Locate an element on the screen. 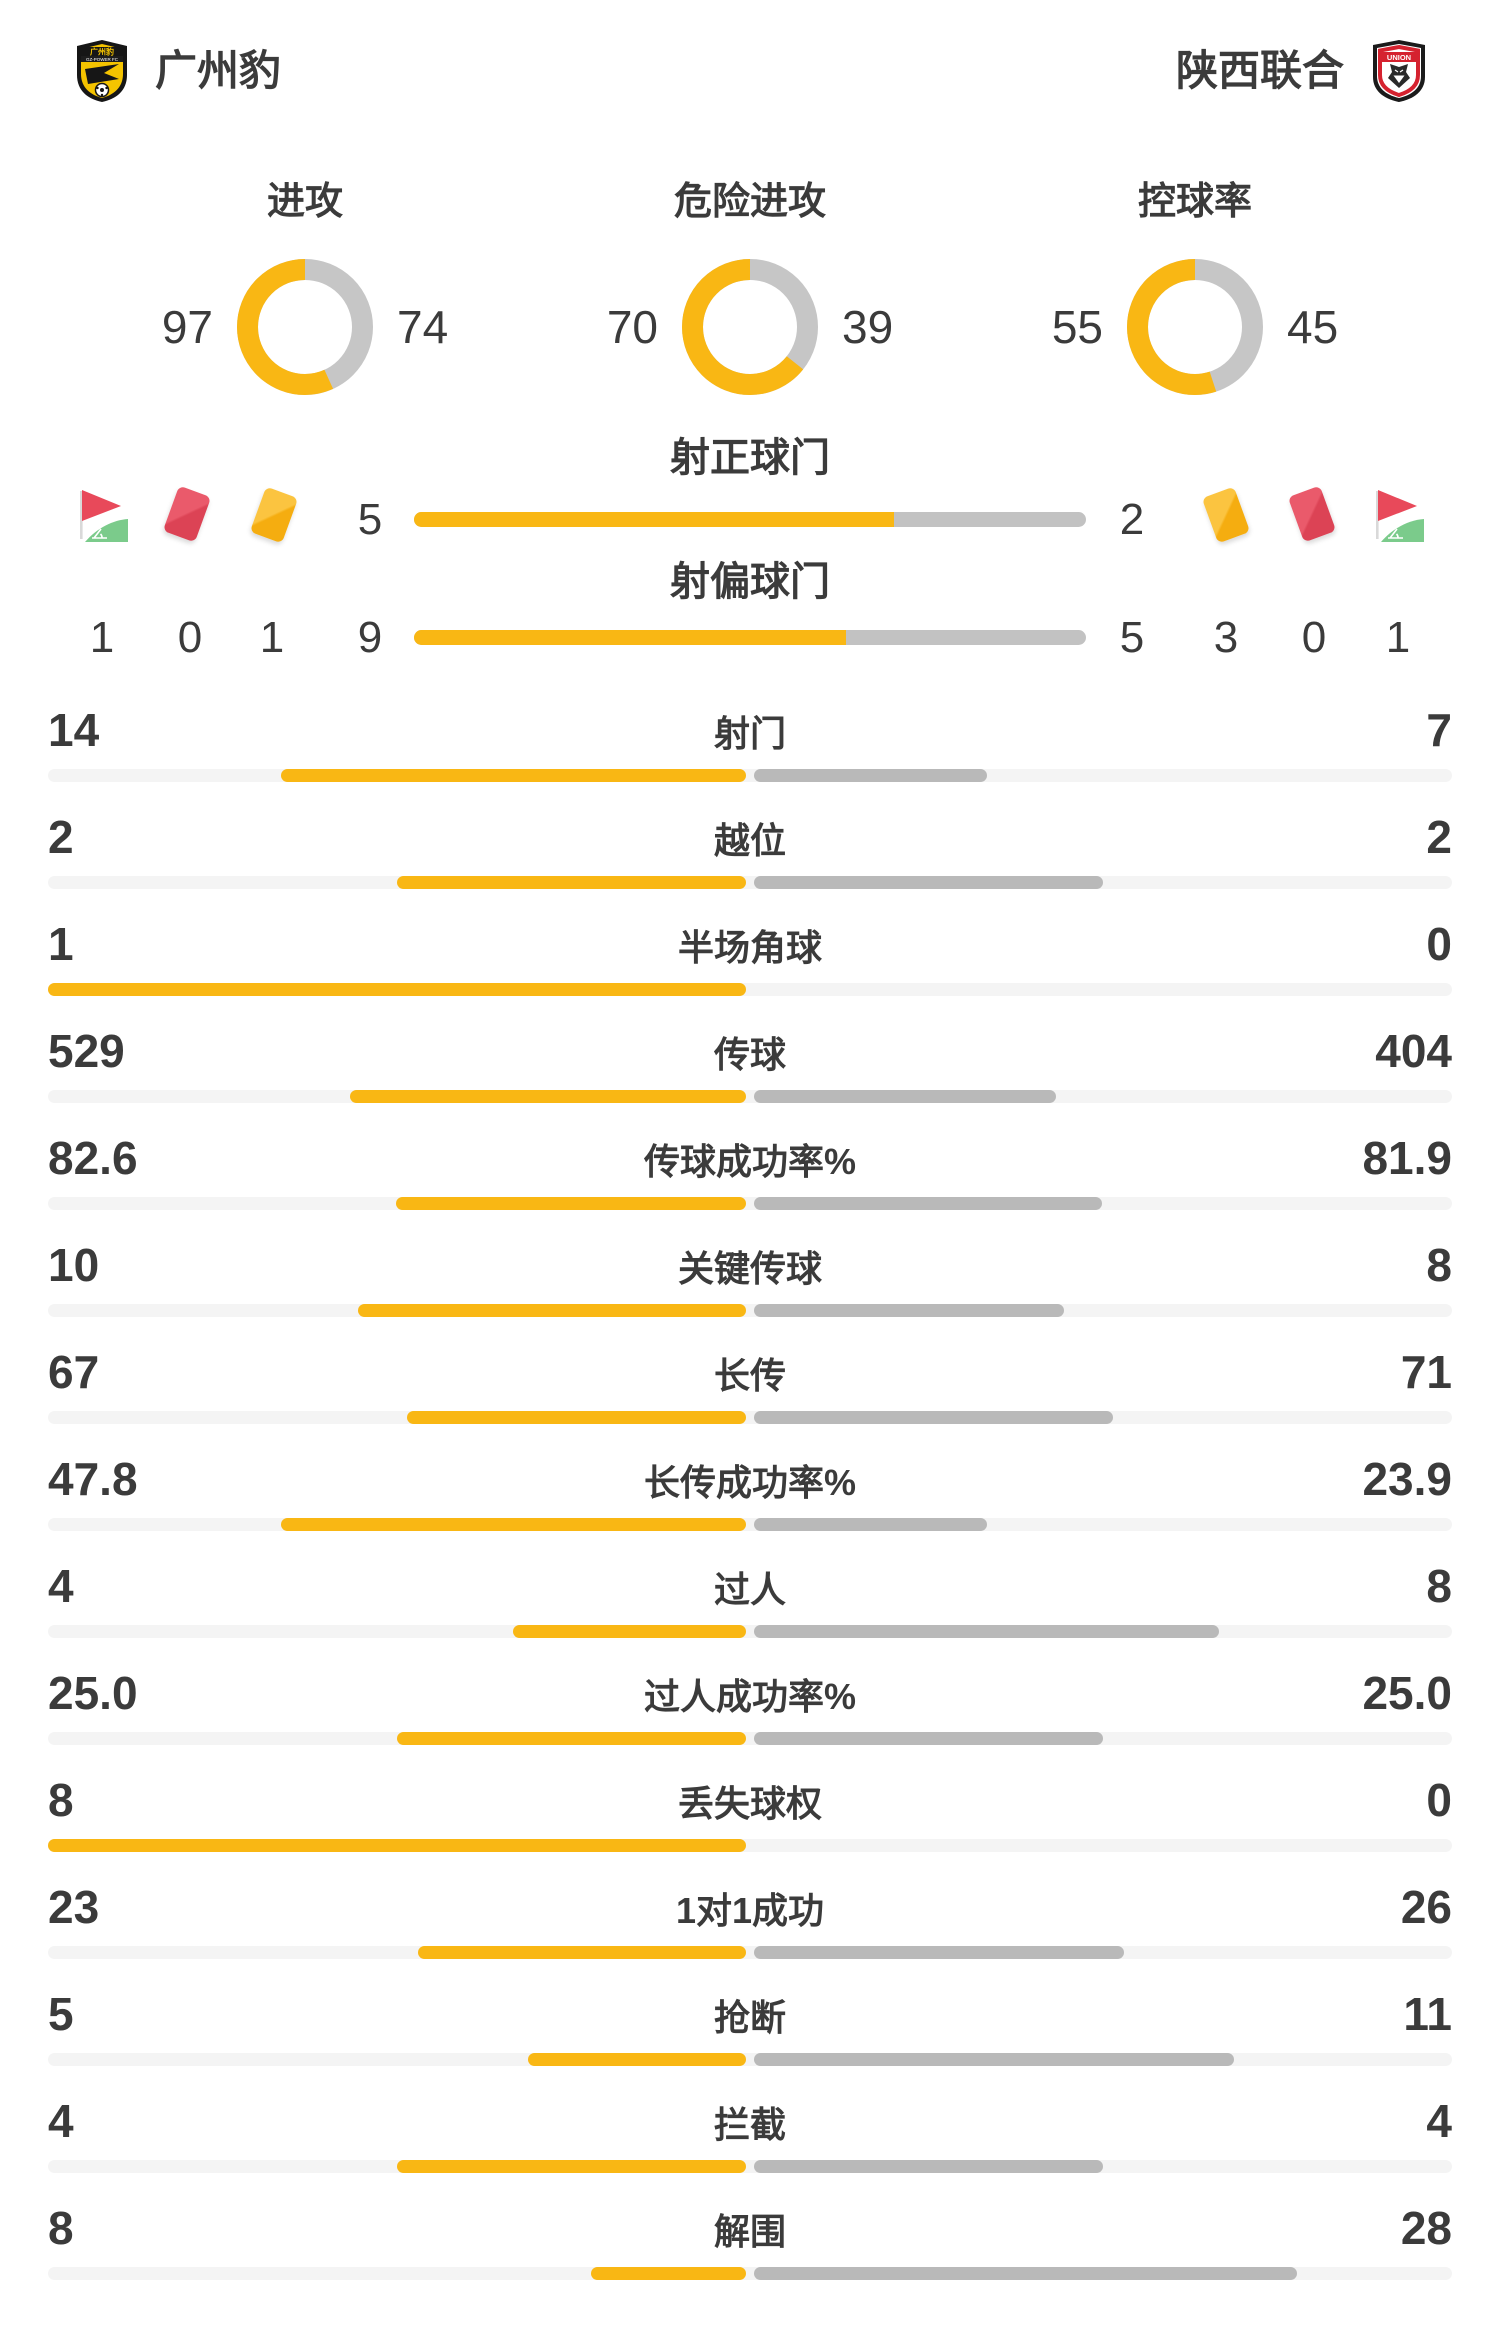 This screenshot has height=2350, width=1500. donut-section: 进攻 97 74 危险进攻 70 39 控球率 is located at coordinates (750, 282).